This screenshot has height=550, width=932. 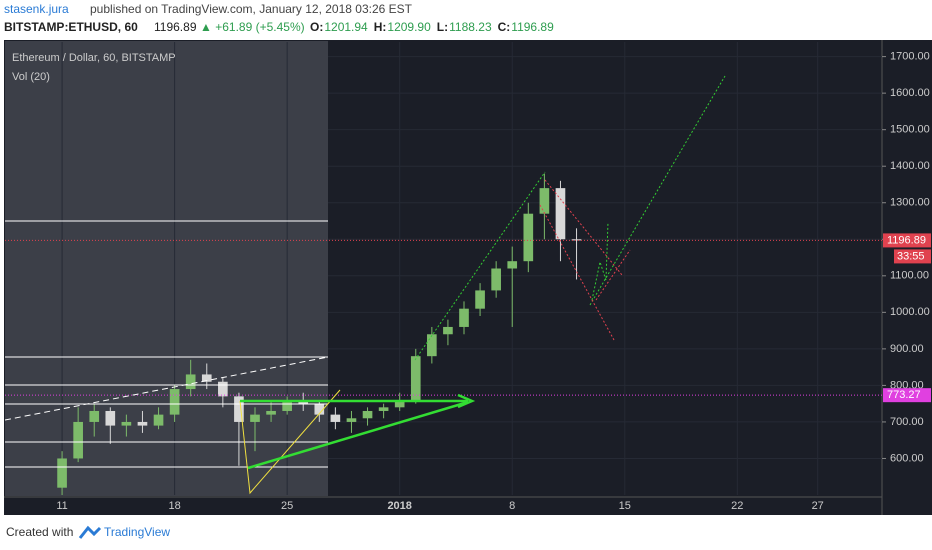 I want to click on ohlc-label: H:, so click(x=380, y=27).